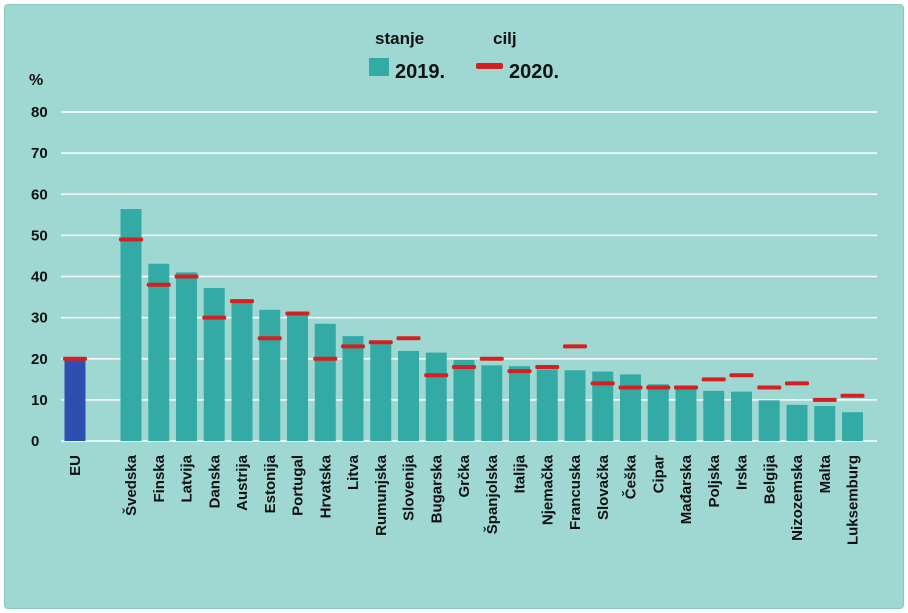  What do you see at coordinates (131, 485) in the screenshot?
I see `x-label: Švedska` at bounding box center [131, 485].